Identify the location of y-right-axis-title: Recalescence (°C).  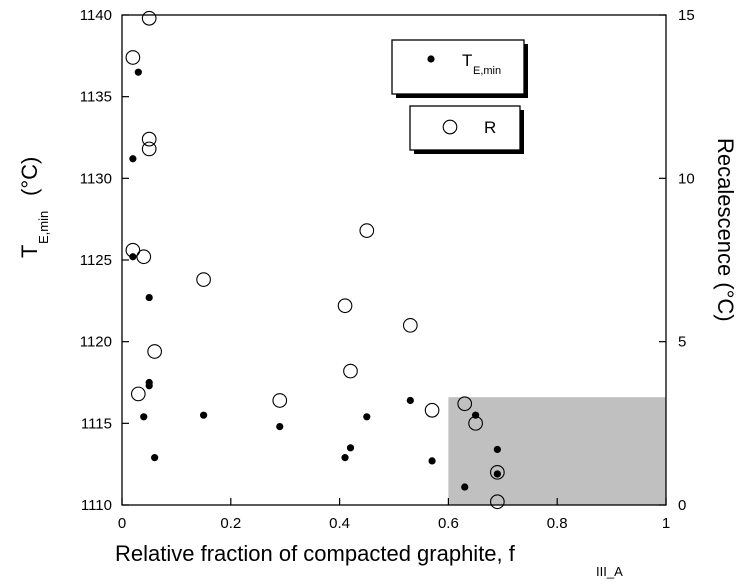
(725, 230).